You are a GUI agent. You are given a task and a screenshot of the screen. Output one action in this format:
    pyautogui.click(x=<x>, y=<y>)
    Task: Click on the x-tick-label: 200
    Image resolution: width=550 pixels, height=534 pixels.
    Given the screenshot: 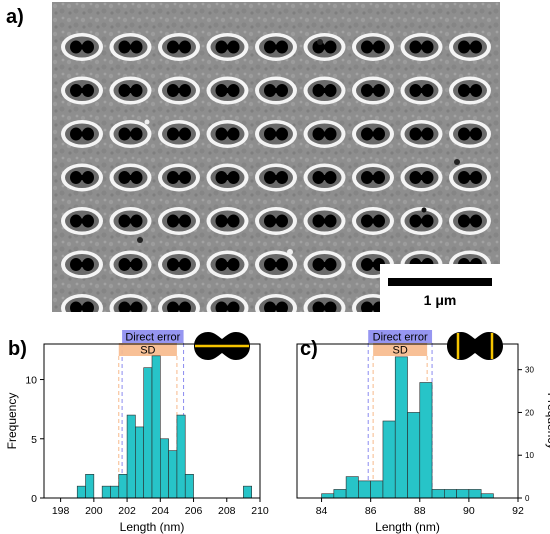 What is the action you would take?
    pyautogui.click(x=94, y=511)
    